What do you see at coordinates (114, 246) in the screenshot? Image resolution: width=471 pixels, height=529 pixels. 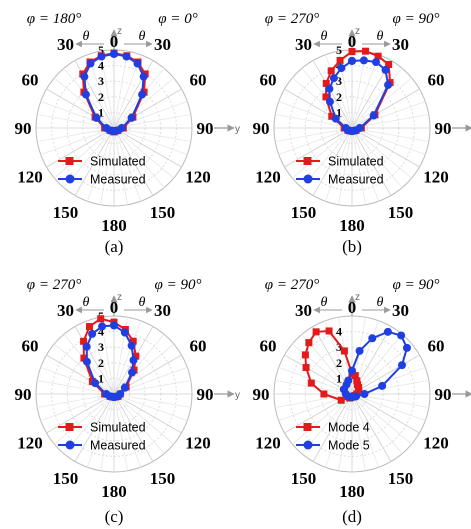 I see `panel-caption: (a)` at bounding box center [114, 246].